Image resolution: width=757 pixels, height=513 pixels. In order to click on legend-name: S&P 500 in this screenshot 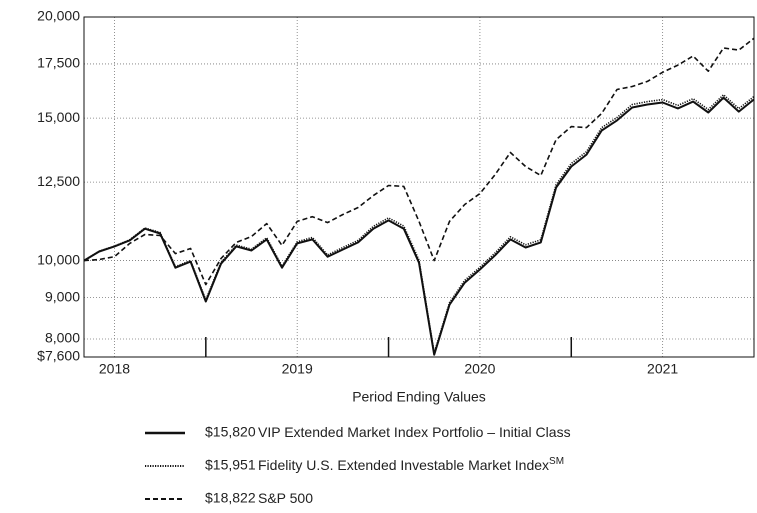, I will do `click(285, 498)`.